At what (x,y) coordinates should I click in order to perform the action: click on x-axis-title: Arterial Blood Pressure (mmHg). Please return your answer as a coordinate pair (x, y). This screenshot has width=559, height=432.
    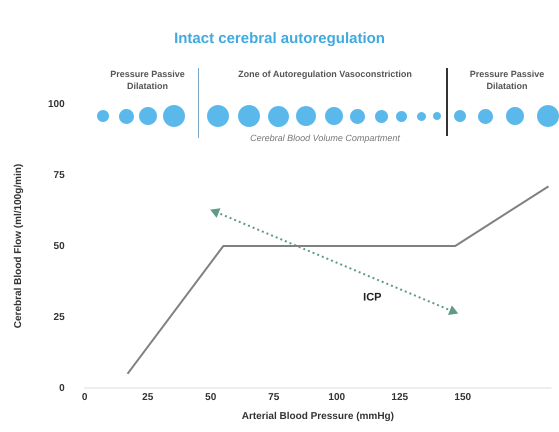
    Looking at the image, I should click on (318, 416).